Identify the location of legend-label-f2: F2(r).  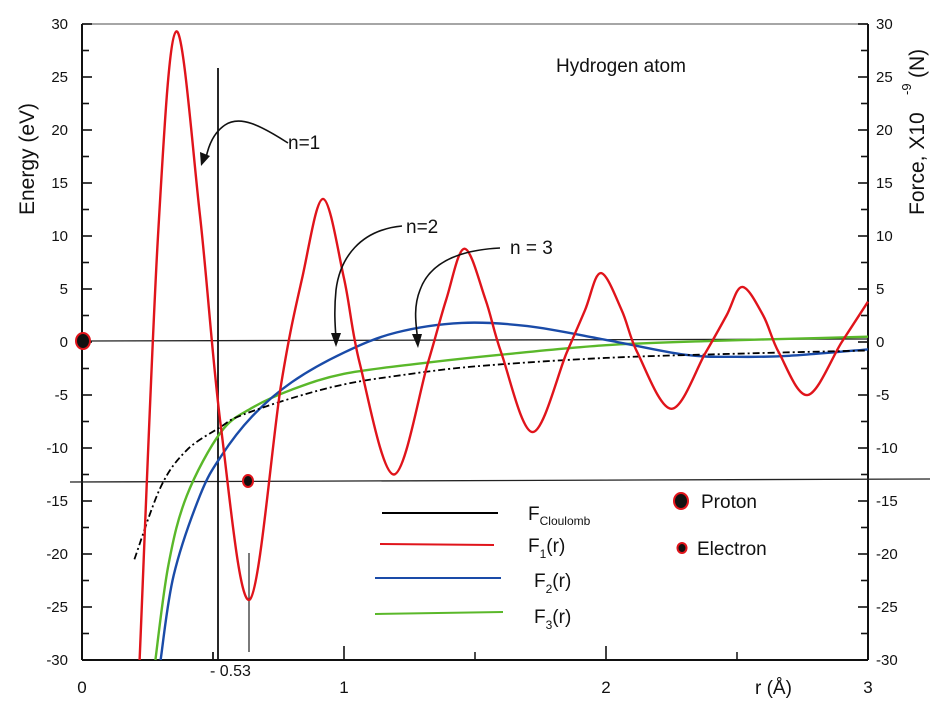
(552, 583).